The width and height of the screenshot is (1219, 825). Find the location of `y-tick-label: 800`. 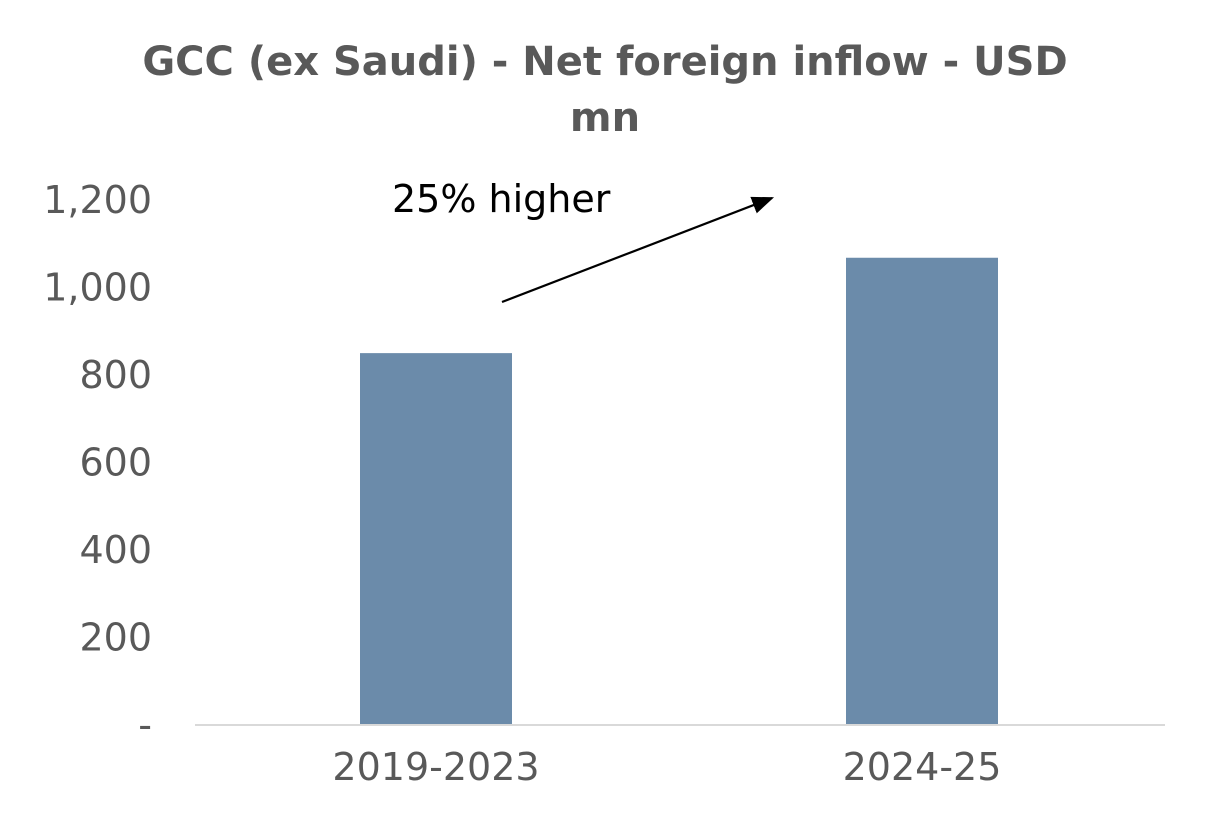

y-tick-label: 800 is located at coordinates (115, 375).